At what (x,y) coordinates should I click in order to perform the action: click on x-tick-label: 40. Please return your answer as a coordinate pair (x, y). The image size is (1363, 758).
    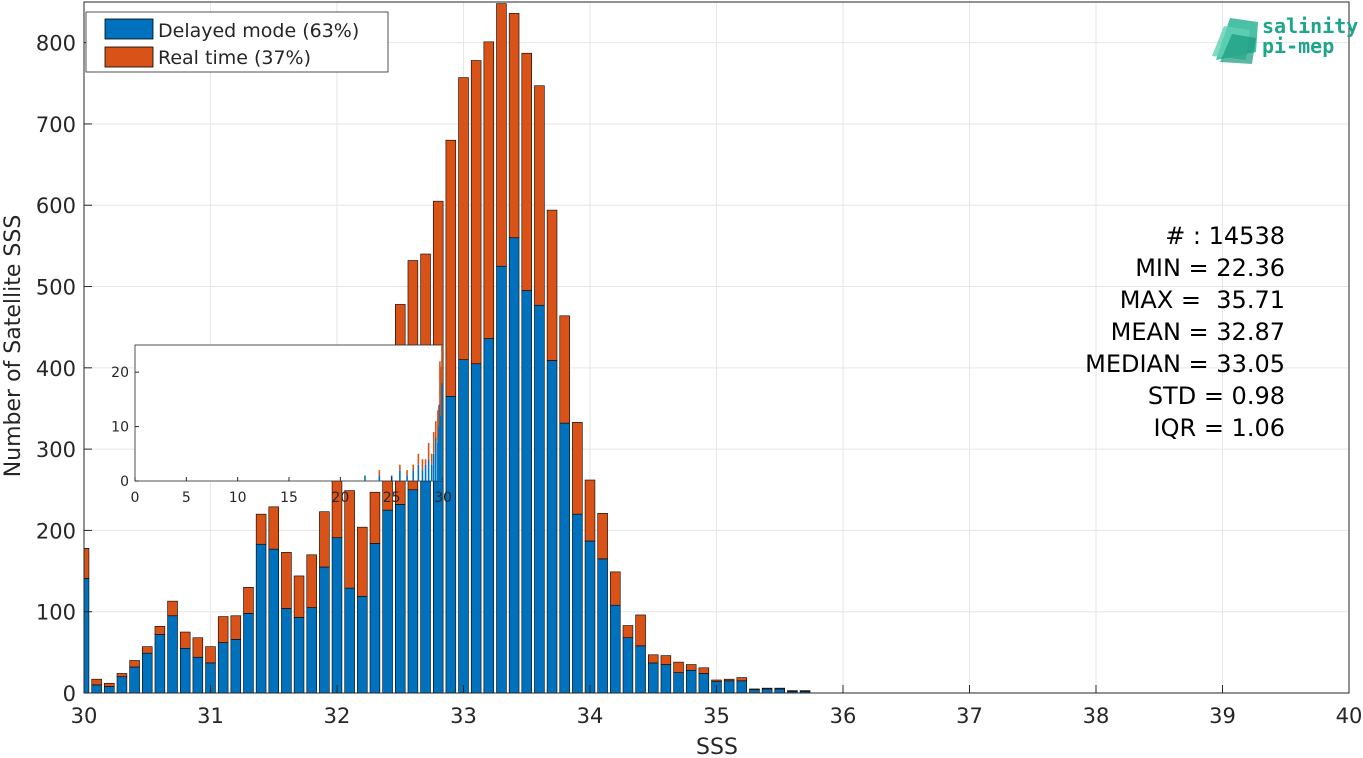
    Looking at the image, I should click on (1349, 716).